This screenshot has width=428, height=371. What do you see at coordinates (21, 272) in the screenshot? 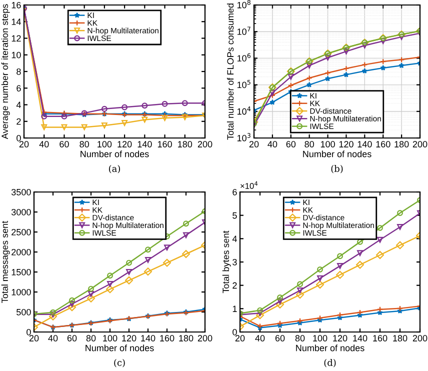
I see `y-tick-label: 1500` at bounding box center [21, 272].